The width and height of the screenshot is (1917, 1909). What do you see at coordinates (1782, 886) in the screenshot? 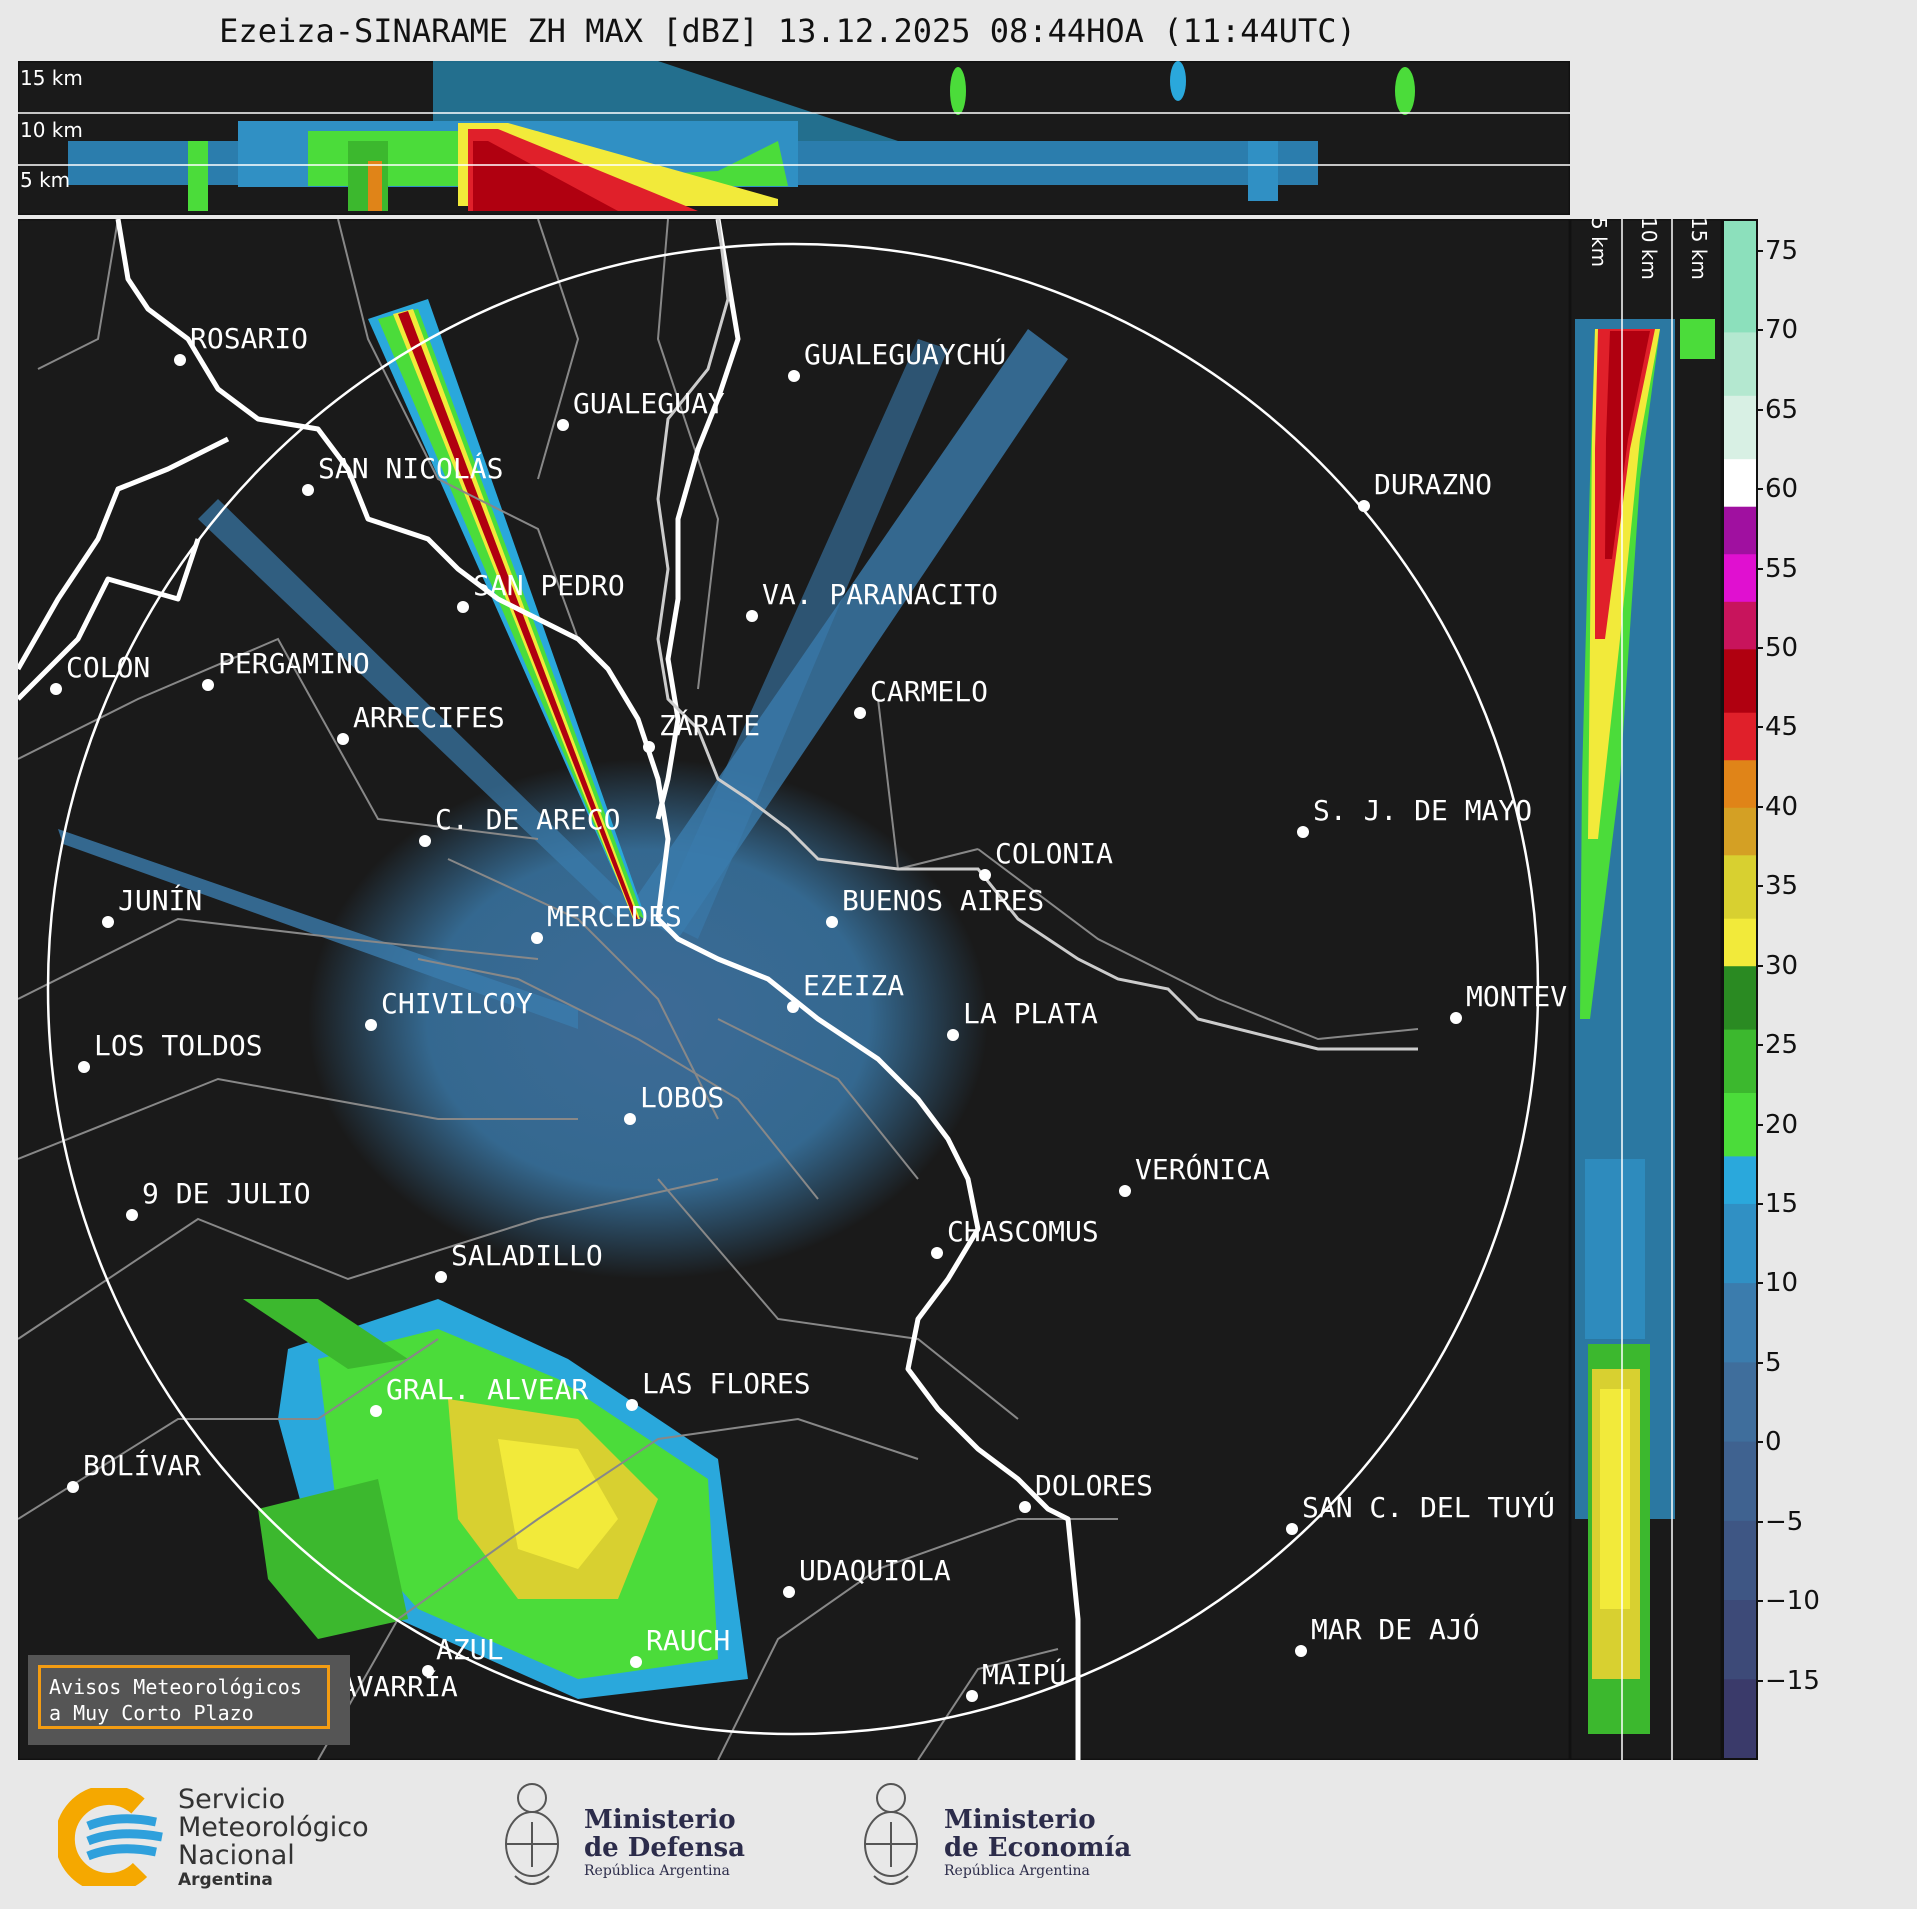
I see `colorbar-tick-label: 35` at bounding box center [1782, 886].